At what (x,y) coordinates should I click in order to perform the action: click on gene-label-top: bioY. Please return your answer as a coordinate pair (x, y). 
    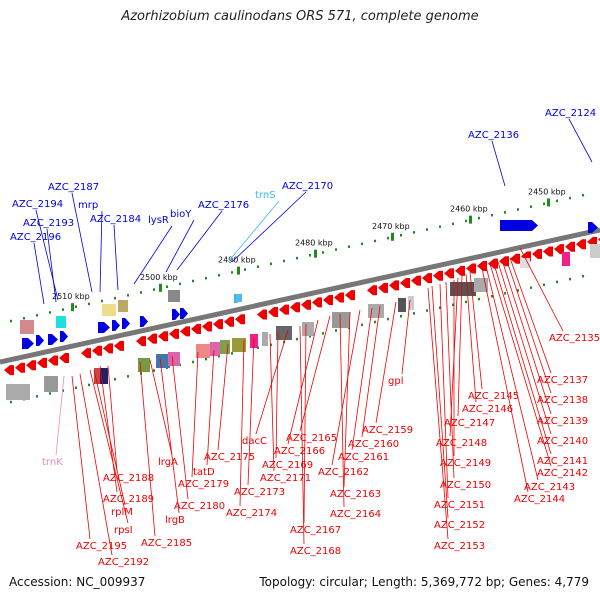
    Looking at the image, I should click on (181, 214).